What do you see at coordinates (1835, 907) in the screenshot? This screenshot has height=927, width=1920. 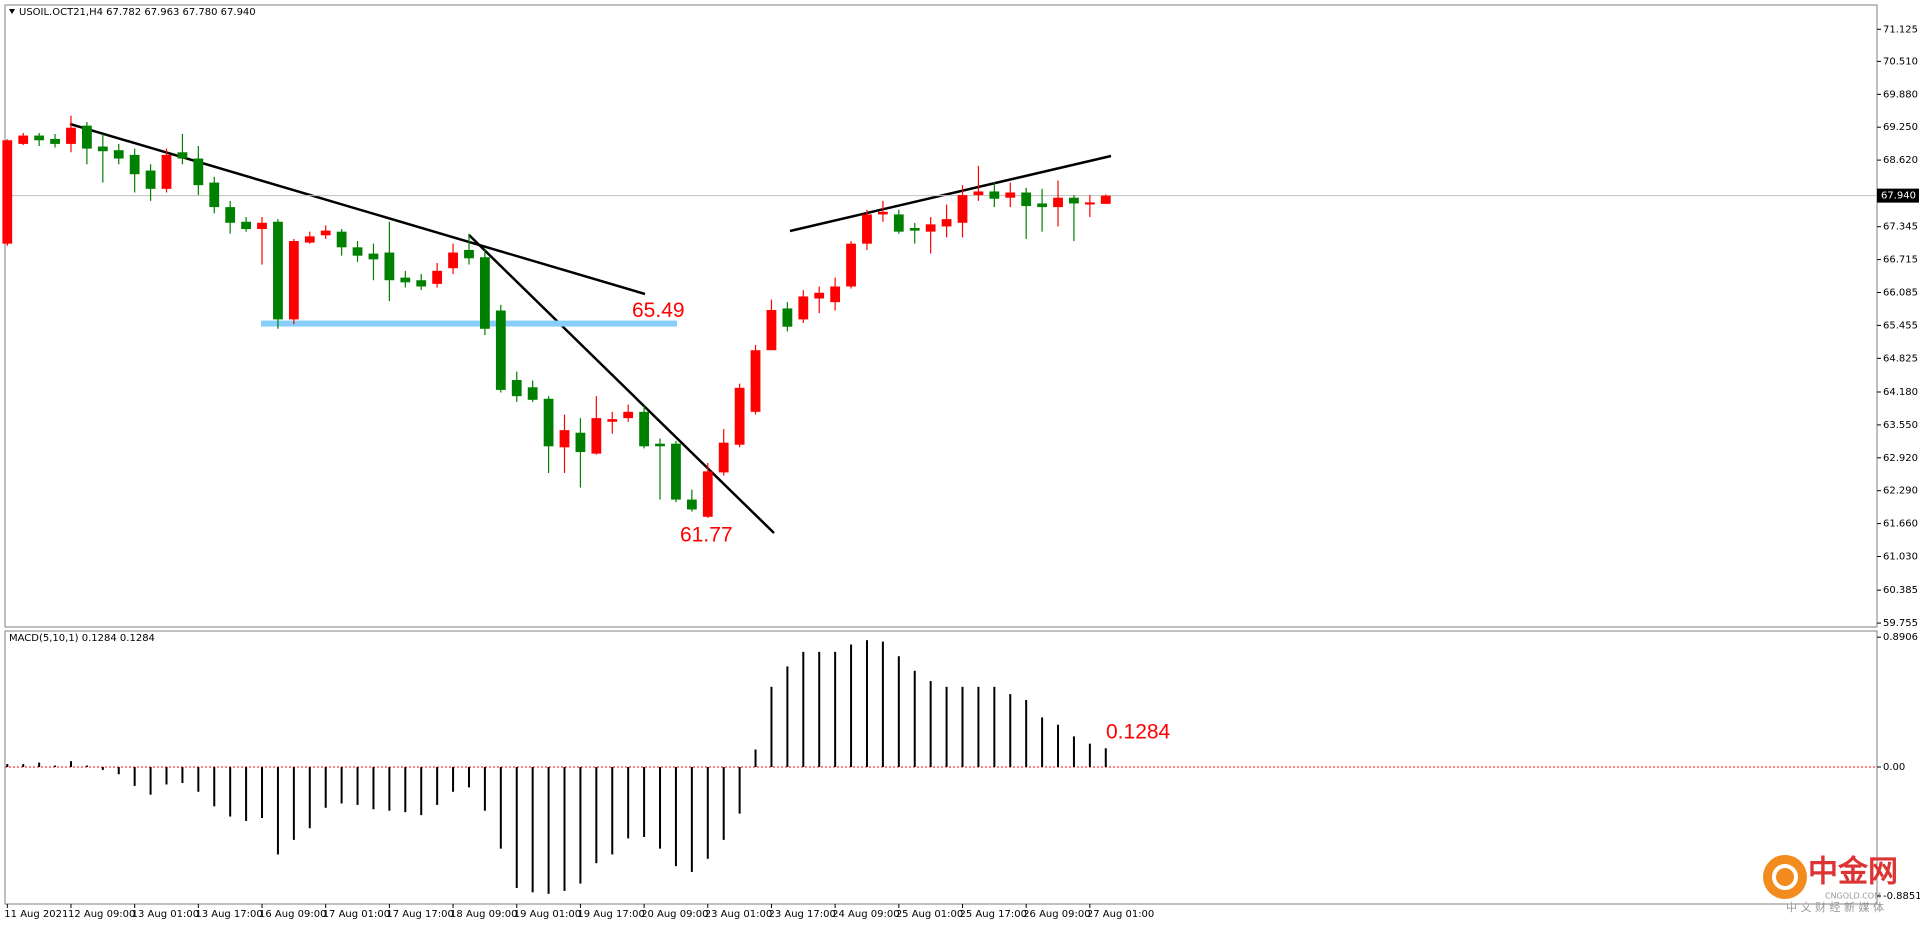 I see `watermark-slogan: 中 文 财 经 新 媒 体` at bounding box center [1835, 907].